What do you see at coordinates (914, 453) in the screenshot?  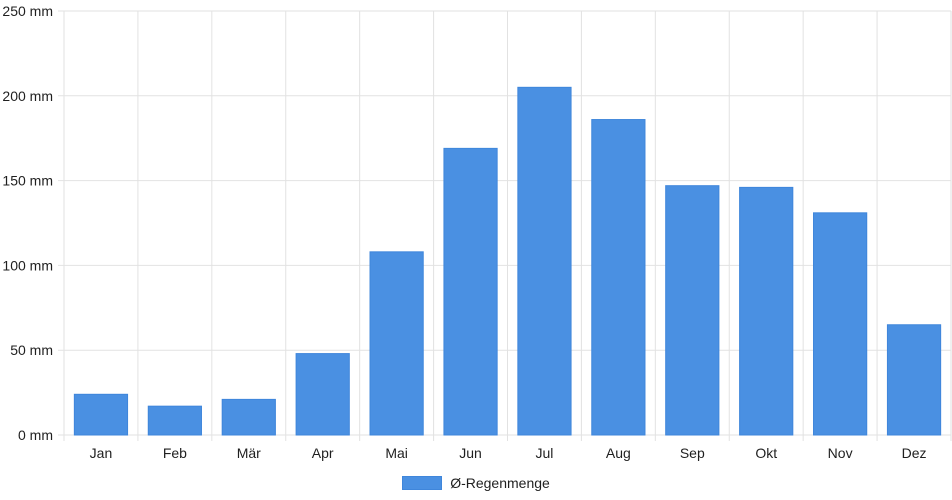 I see `x-tick-label: Dez` at bounding box center [914, 453].